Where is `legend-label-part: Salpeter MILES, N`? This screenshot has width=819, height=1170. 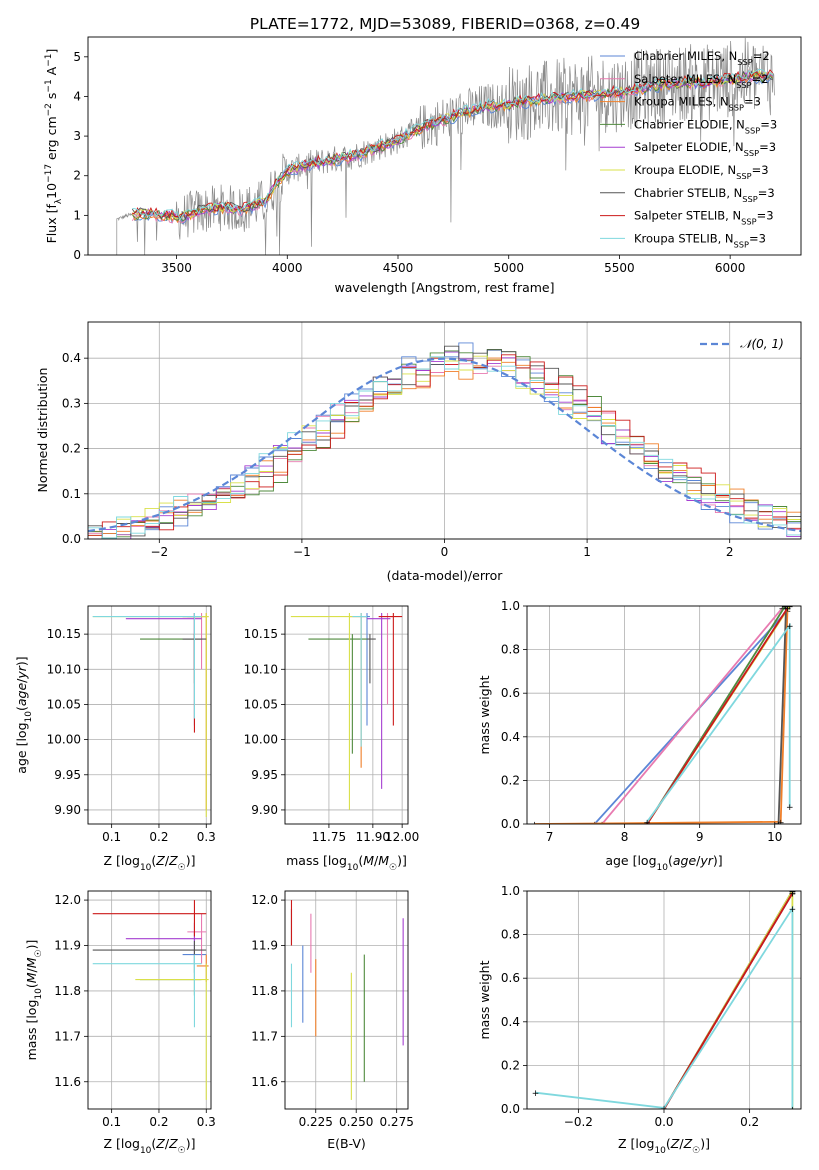
legend-label-part: Salpeter MILES, N is located at coordinates (685, 79).